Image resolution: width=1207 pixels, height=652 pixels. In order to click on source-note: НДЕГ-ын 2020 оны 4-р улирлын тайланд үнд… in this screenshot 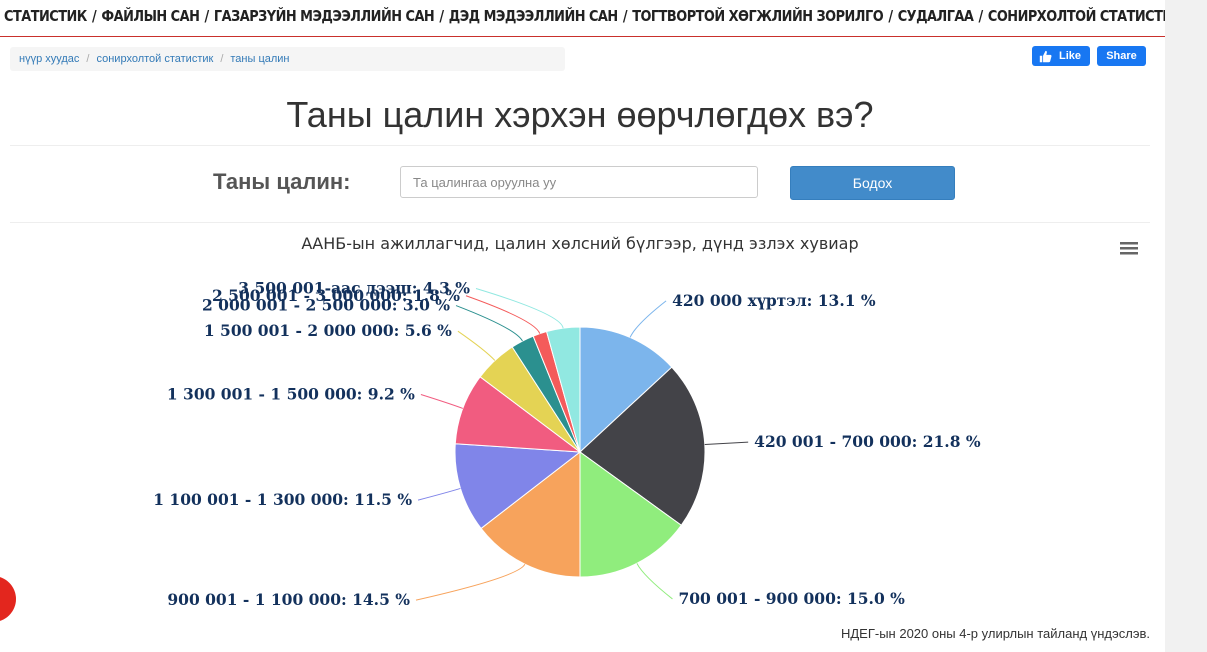, I will do `click(995, 633)`.